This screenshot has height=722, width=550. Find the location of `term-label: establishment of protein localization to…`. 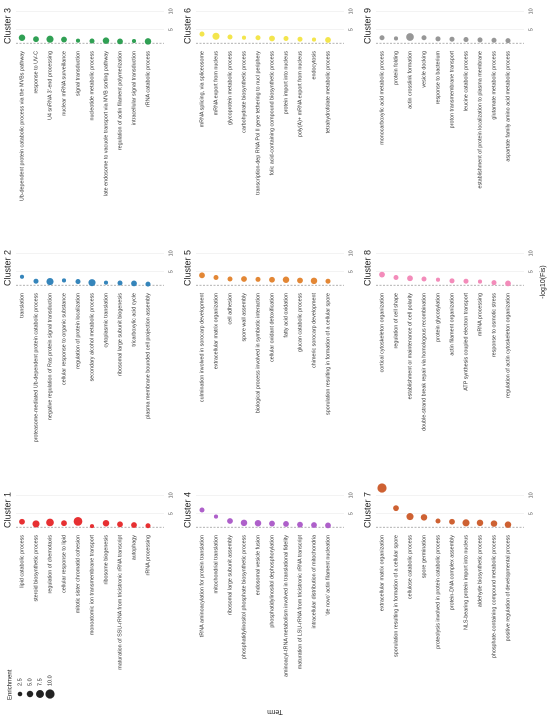

term-label: establishment of protein localization to… is located at coordinates (480, 120).